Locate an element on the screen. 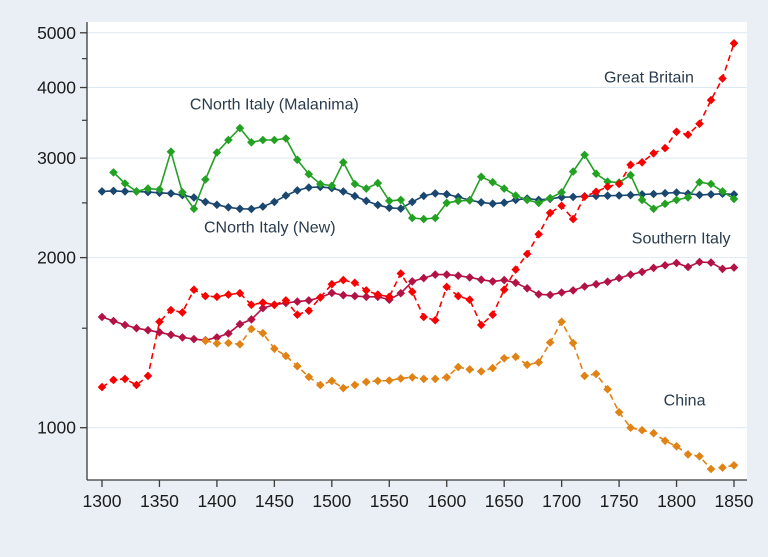 The width and height of the screenshot is (768, 557). x-tick-label-1300: 1300 is located at coordinates (102, 501).